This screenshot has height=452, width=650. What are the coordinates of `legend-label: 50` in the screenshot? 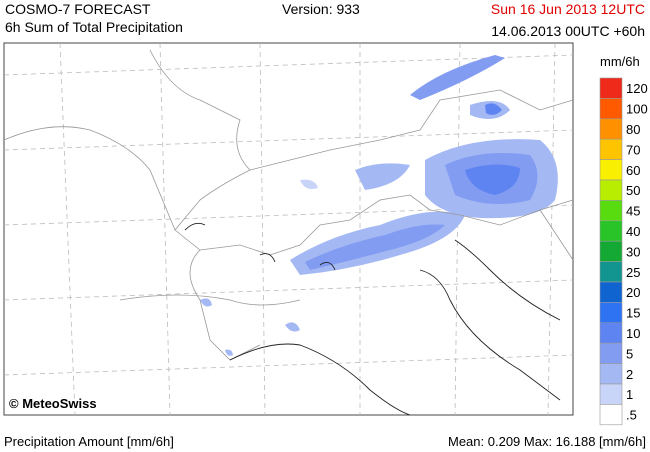 It's located at (633, 190).